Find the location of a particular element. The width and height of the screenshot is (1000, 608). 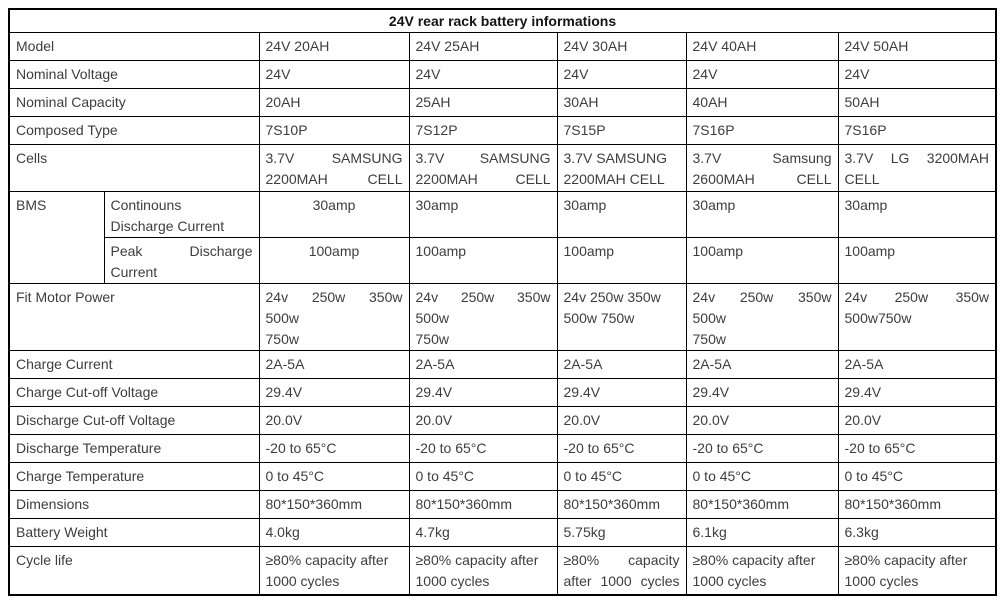

row-label-battery-weight: Battery Weight is located at coordinates (134, 532).